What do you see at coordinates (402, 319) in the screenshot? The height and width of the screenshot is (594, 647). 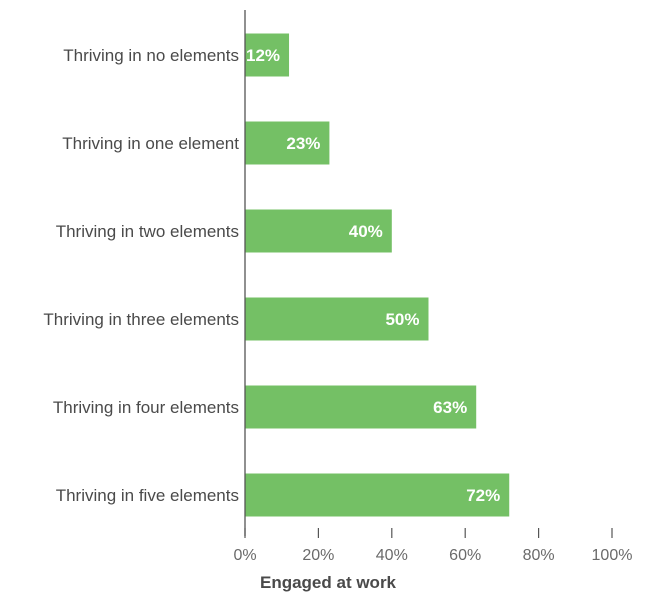 I see `data-label: 50%` at bounding box center [402, 319].